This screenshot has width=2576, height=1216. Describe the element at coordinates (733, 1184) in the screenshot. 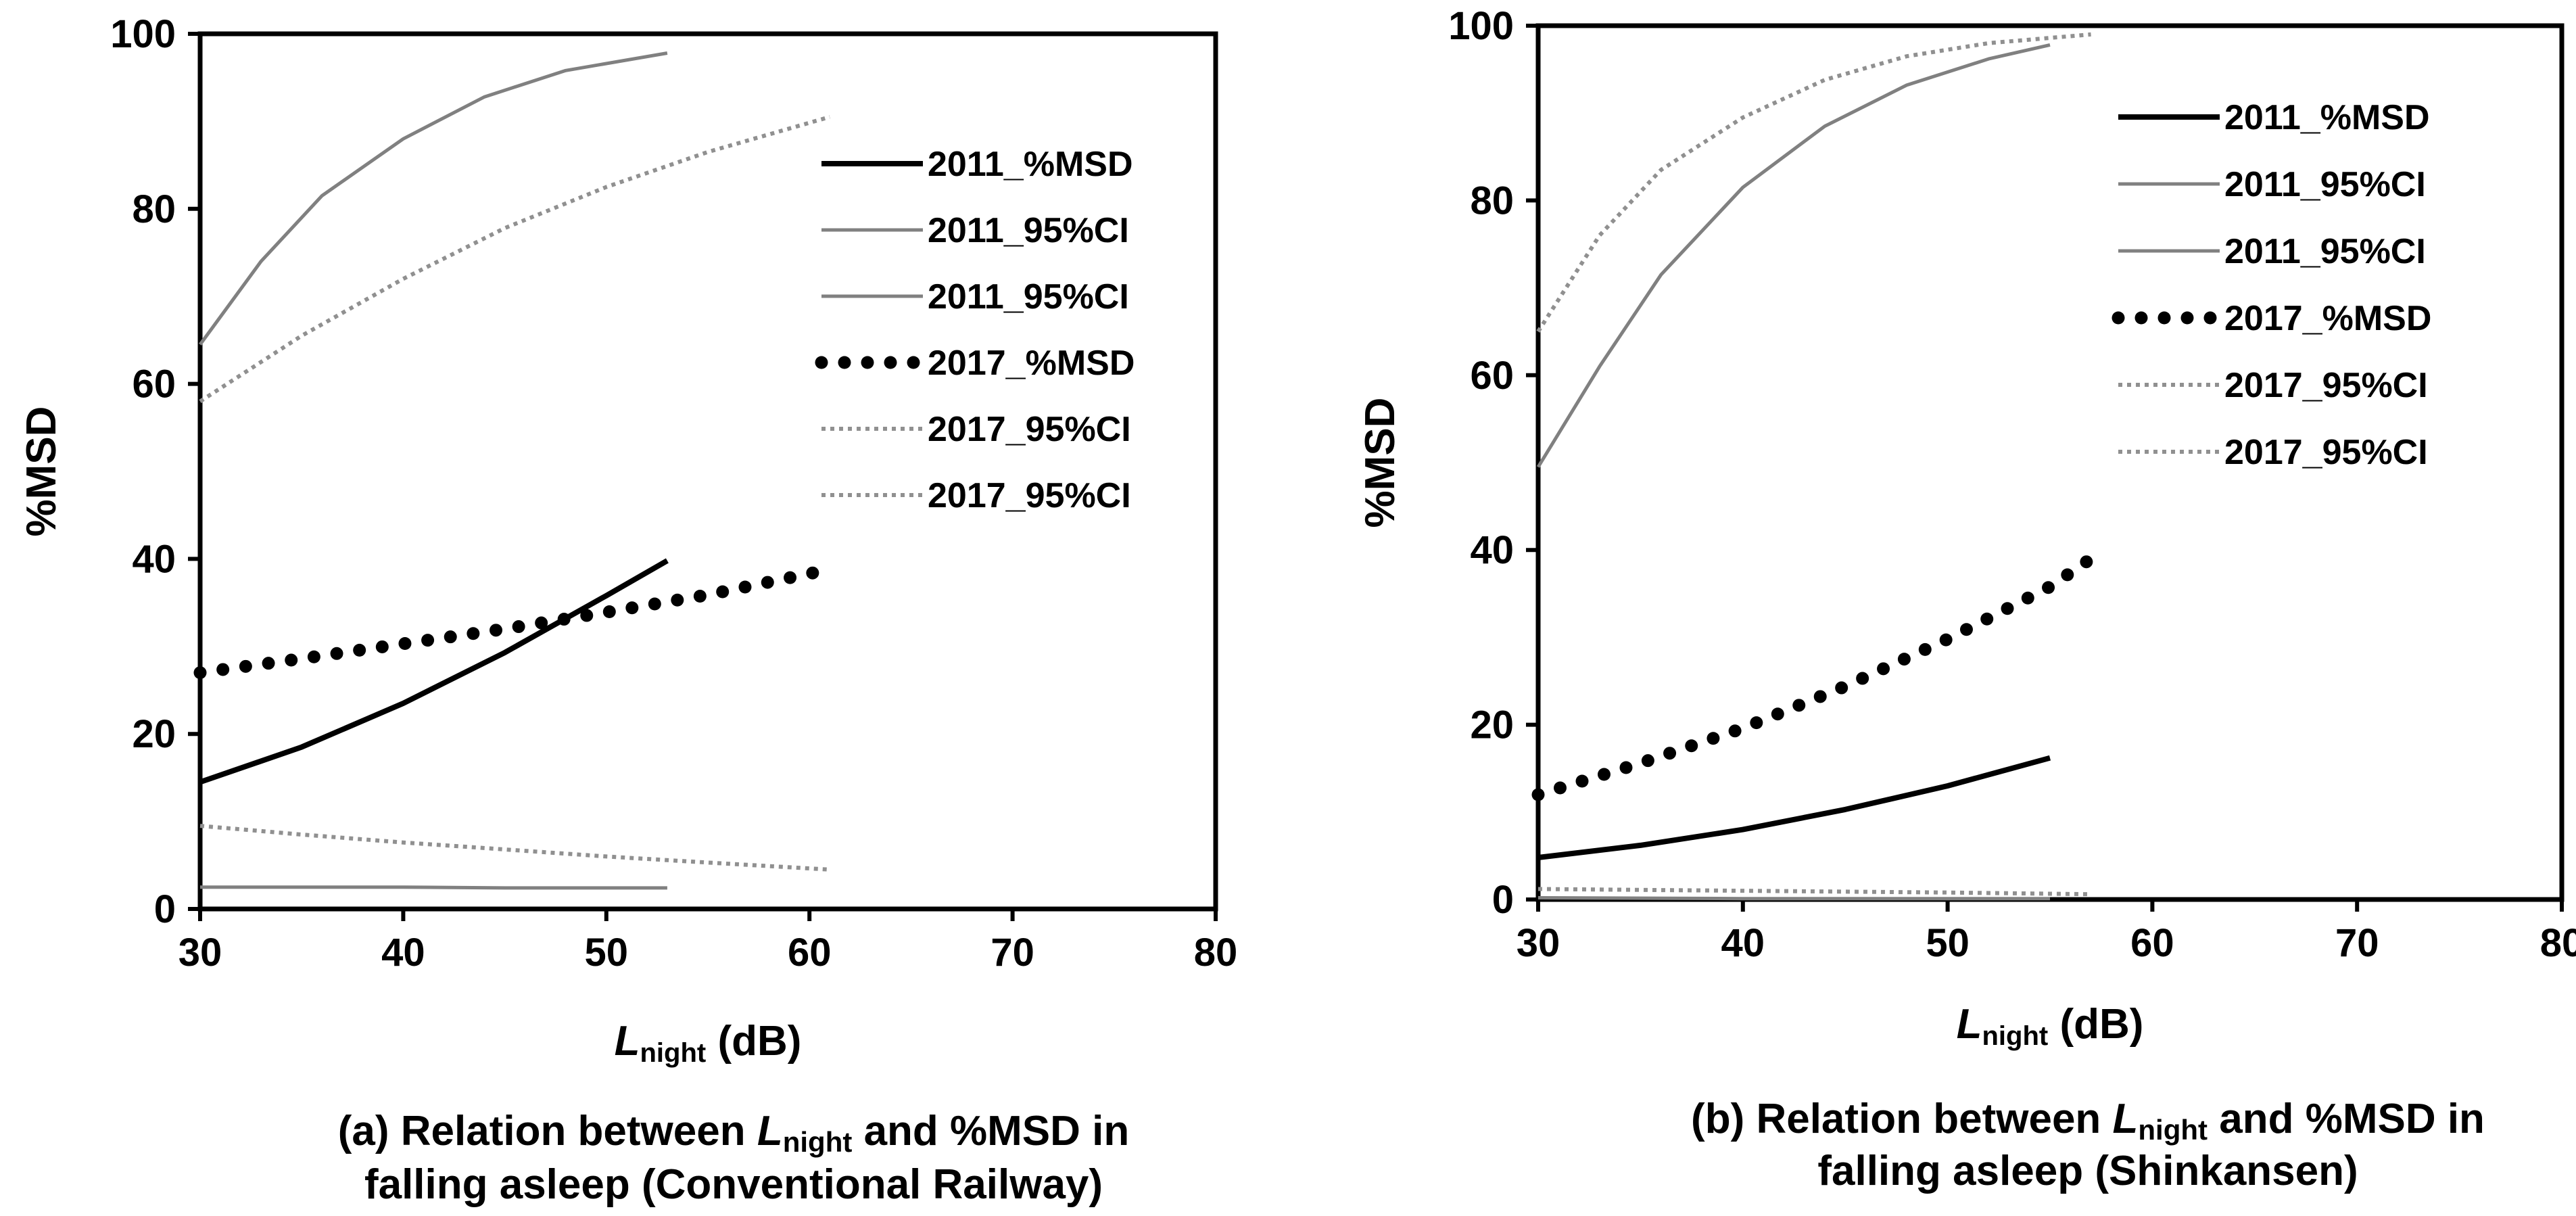

I see `caption-a-line2: falling asleep (Conventional Railway)` at that location.